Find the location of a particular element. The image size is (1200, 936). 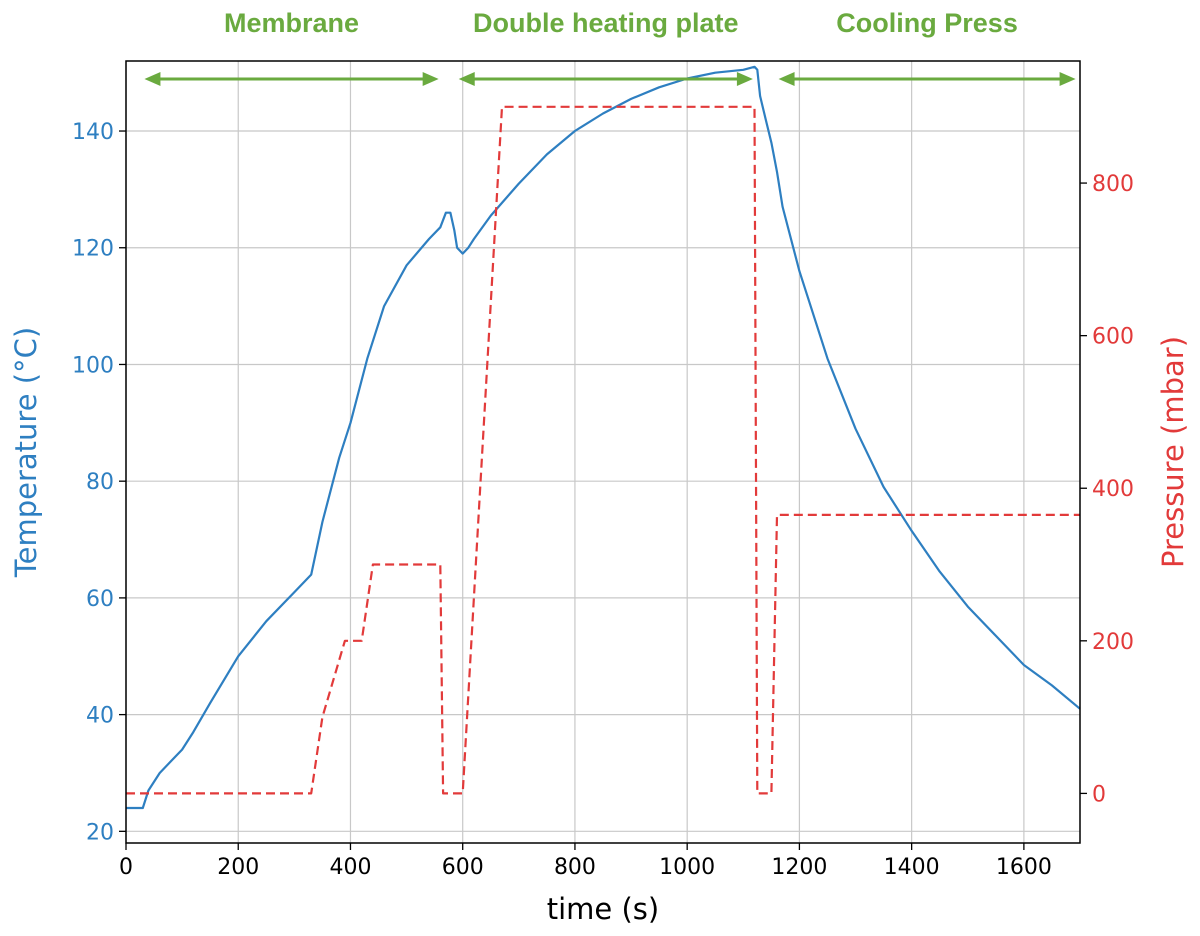

y-right-tick-label: 0 is located at coordinates (1099, 794).